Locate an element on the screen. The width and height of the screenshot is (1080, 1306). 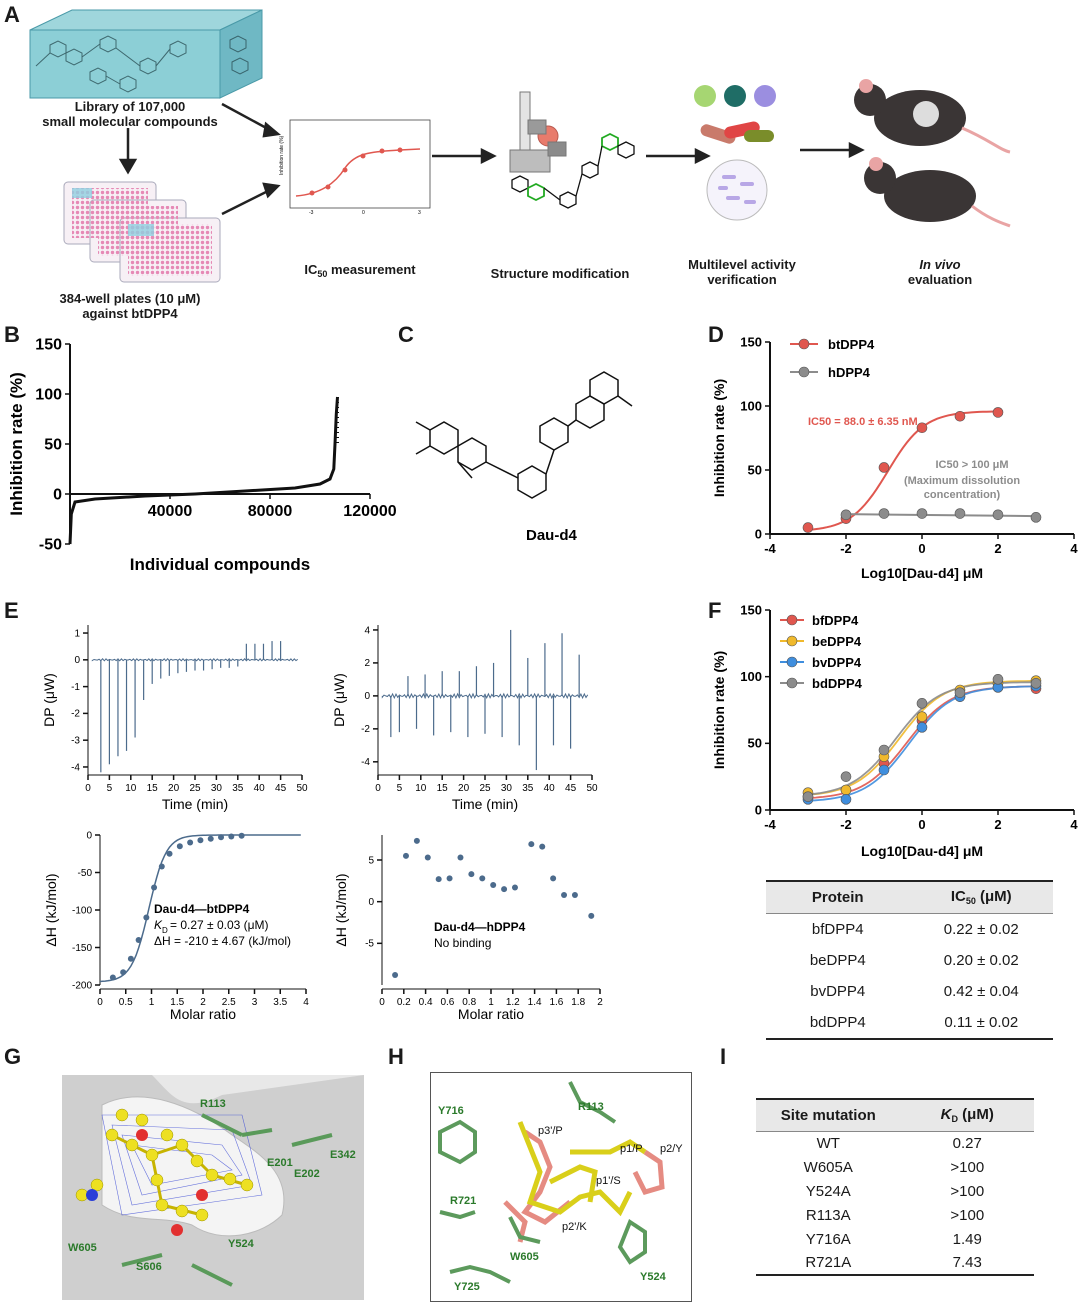
x-tick-label: 35 is located at coordinates (528, 788).